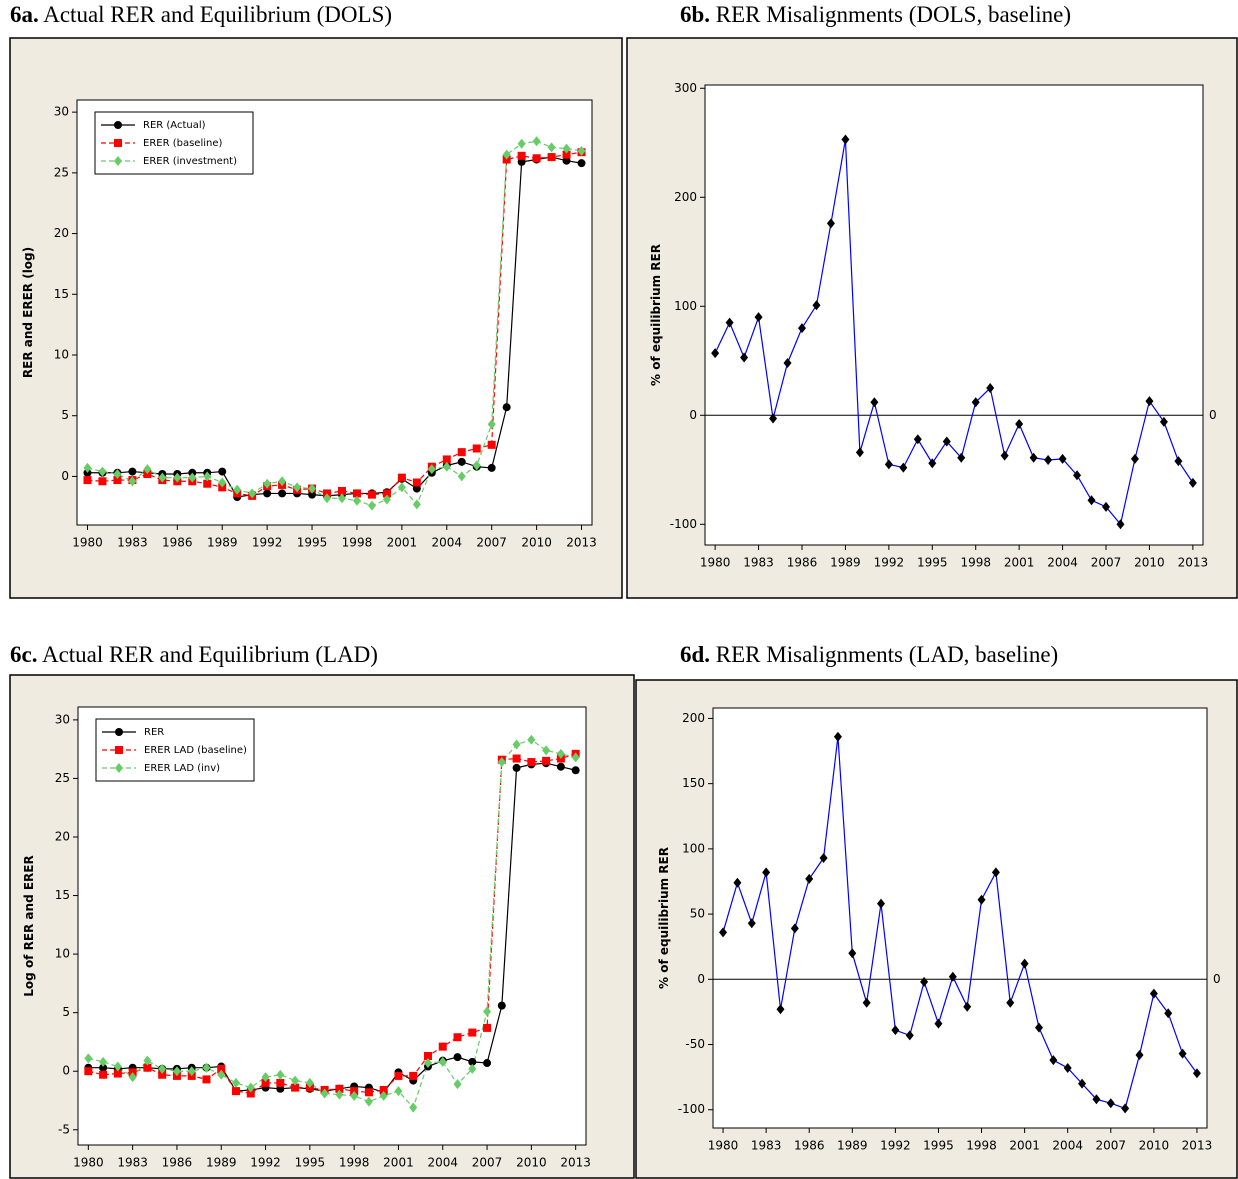  What do you see at coordinates (695, 14) in the screenshot?
I see `panel-label: 6b.` at bounding box center [695, 14].